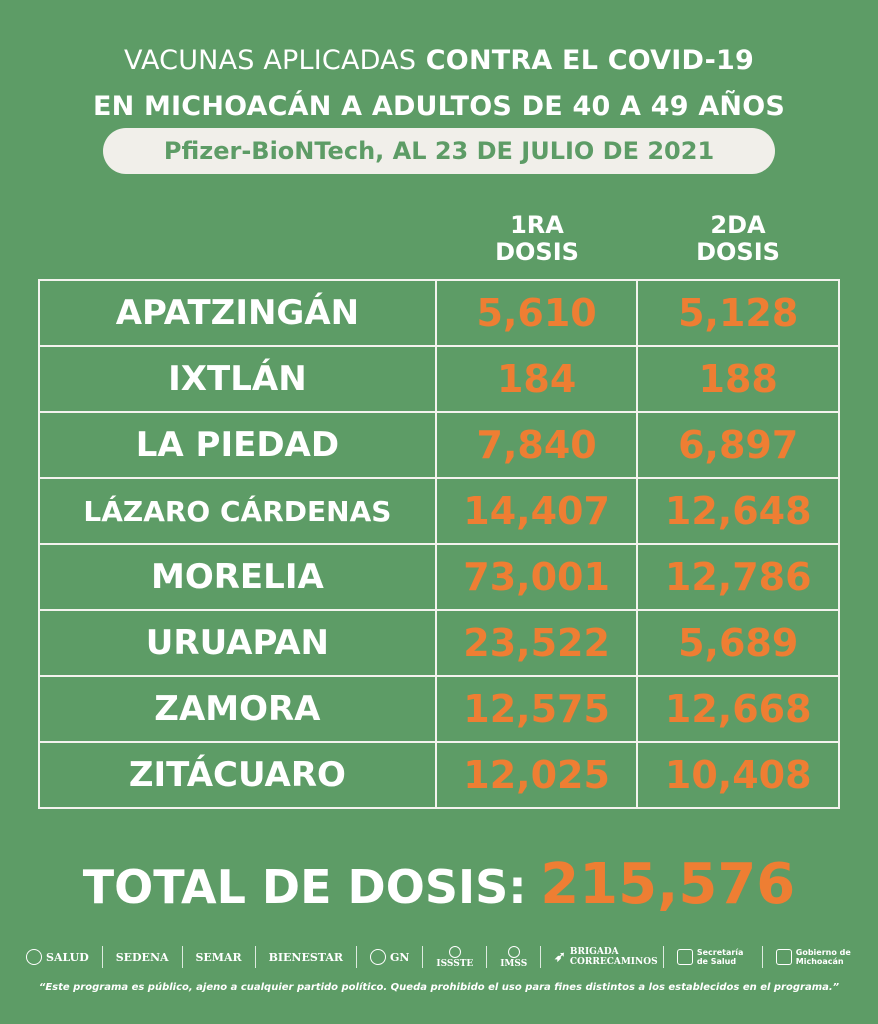  I want to click on dose1-cell: 12,025, so click(536, 775).